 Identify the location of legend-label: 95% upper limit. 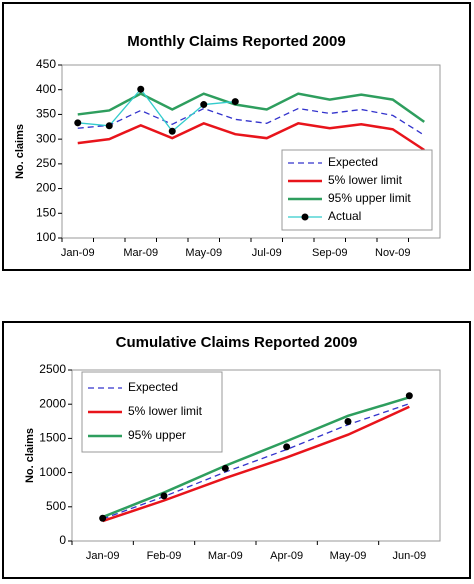
(369, 198).